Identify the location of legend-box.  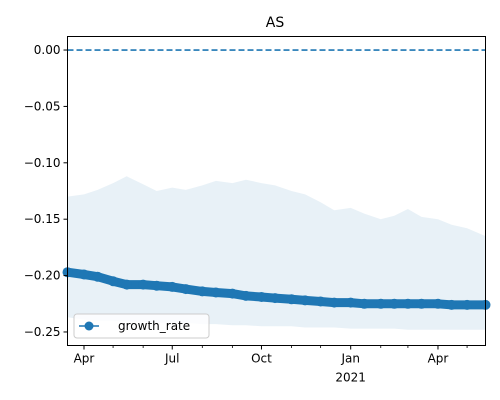
(141, 326).